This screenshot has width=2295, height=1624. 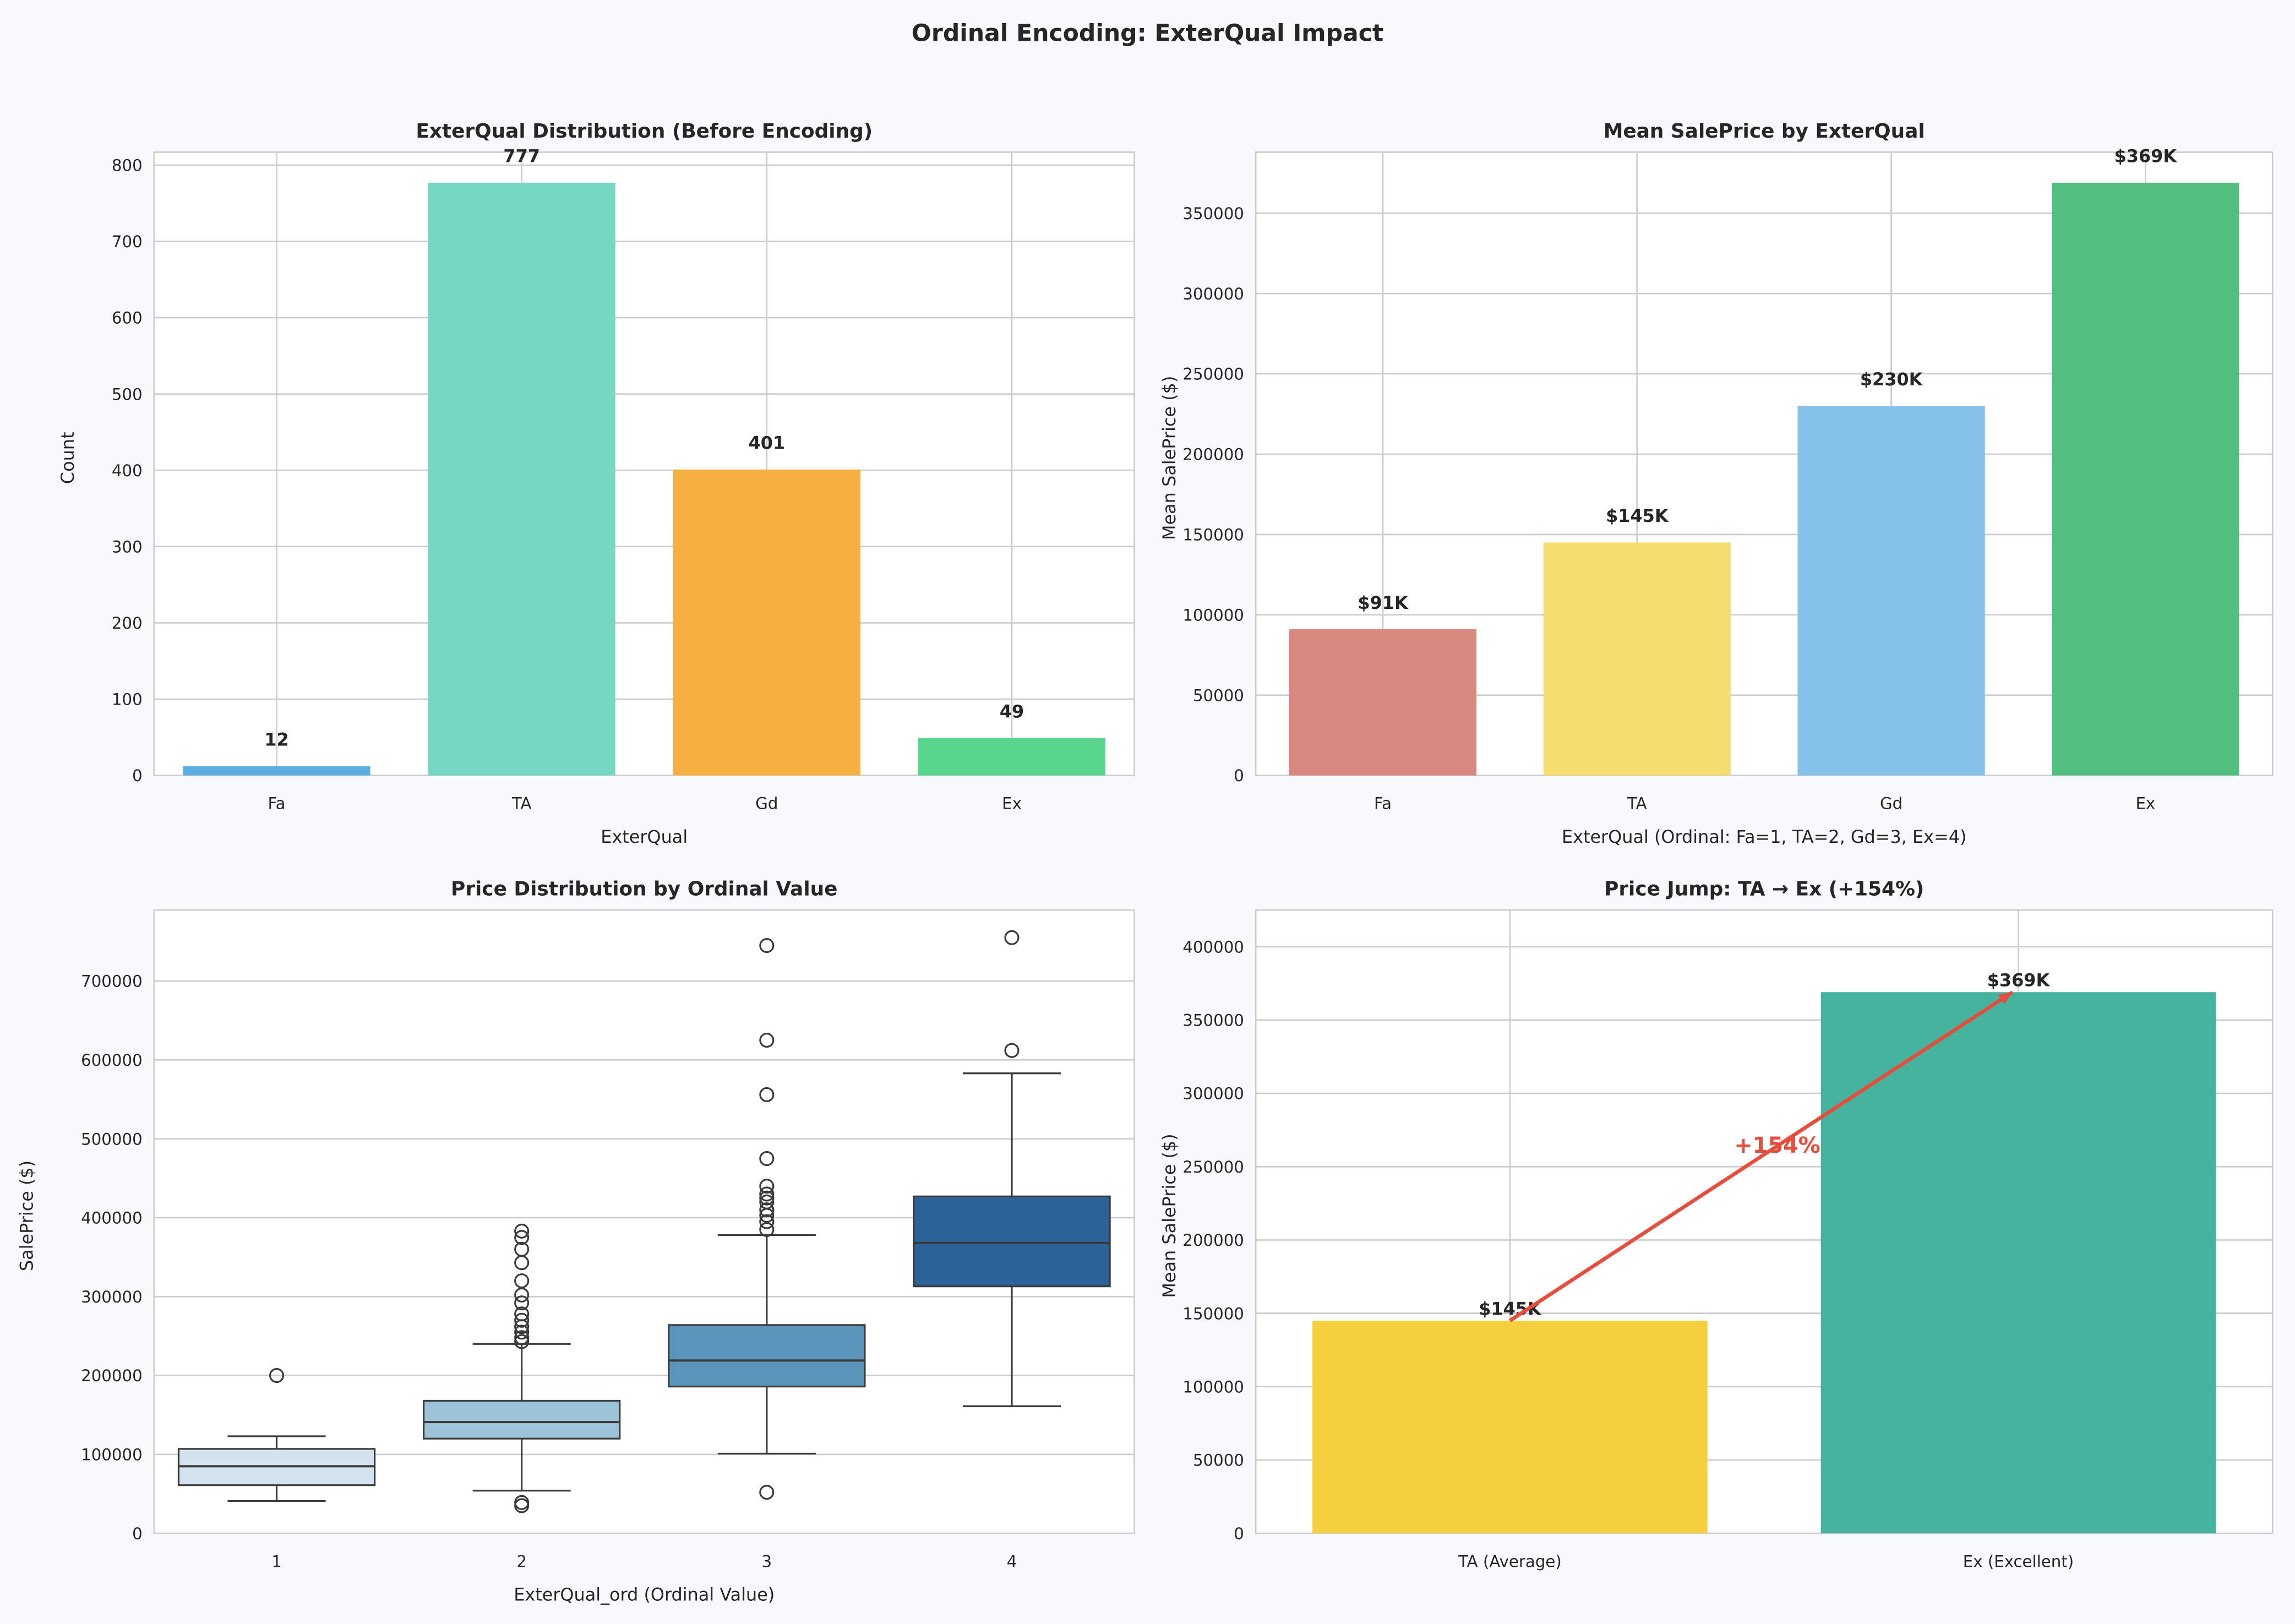 What do you see at coordinates (67, 458) in the screenshot?
I see `y-axis-label: Count` at bounding box center [67, 458].